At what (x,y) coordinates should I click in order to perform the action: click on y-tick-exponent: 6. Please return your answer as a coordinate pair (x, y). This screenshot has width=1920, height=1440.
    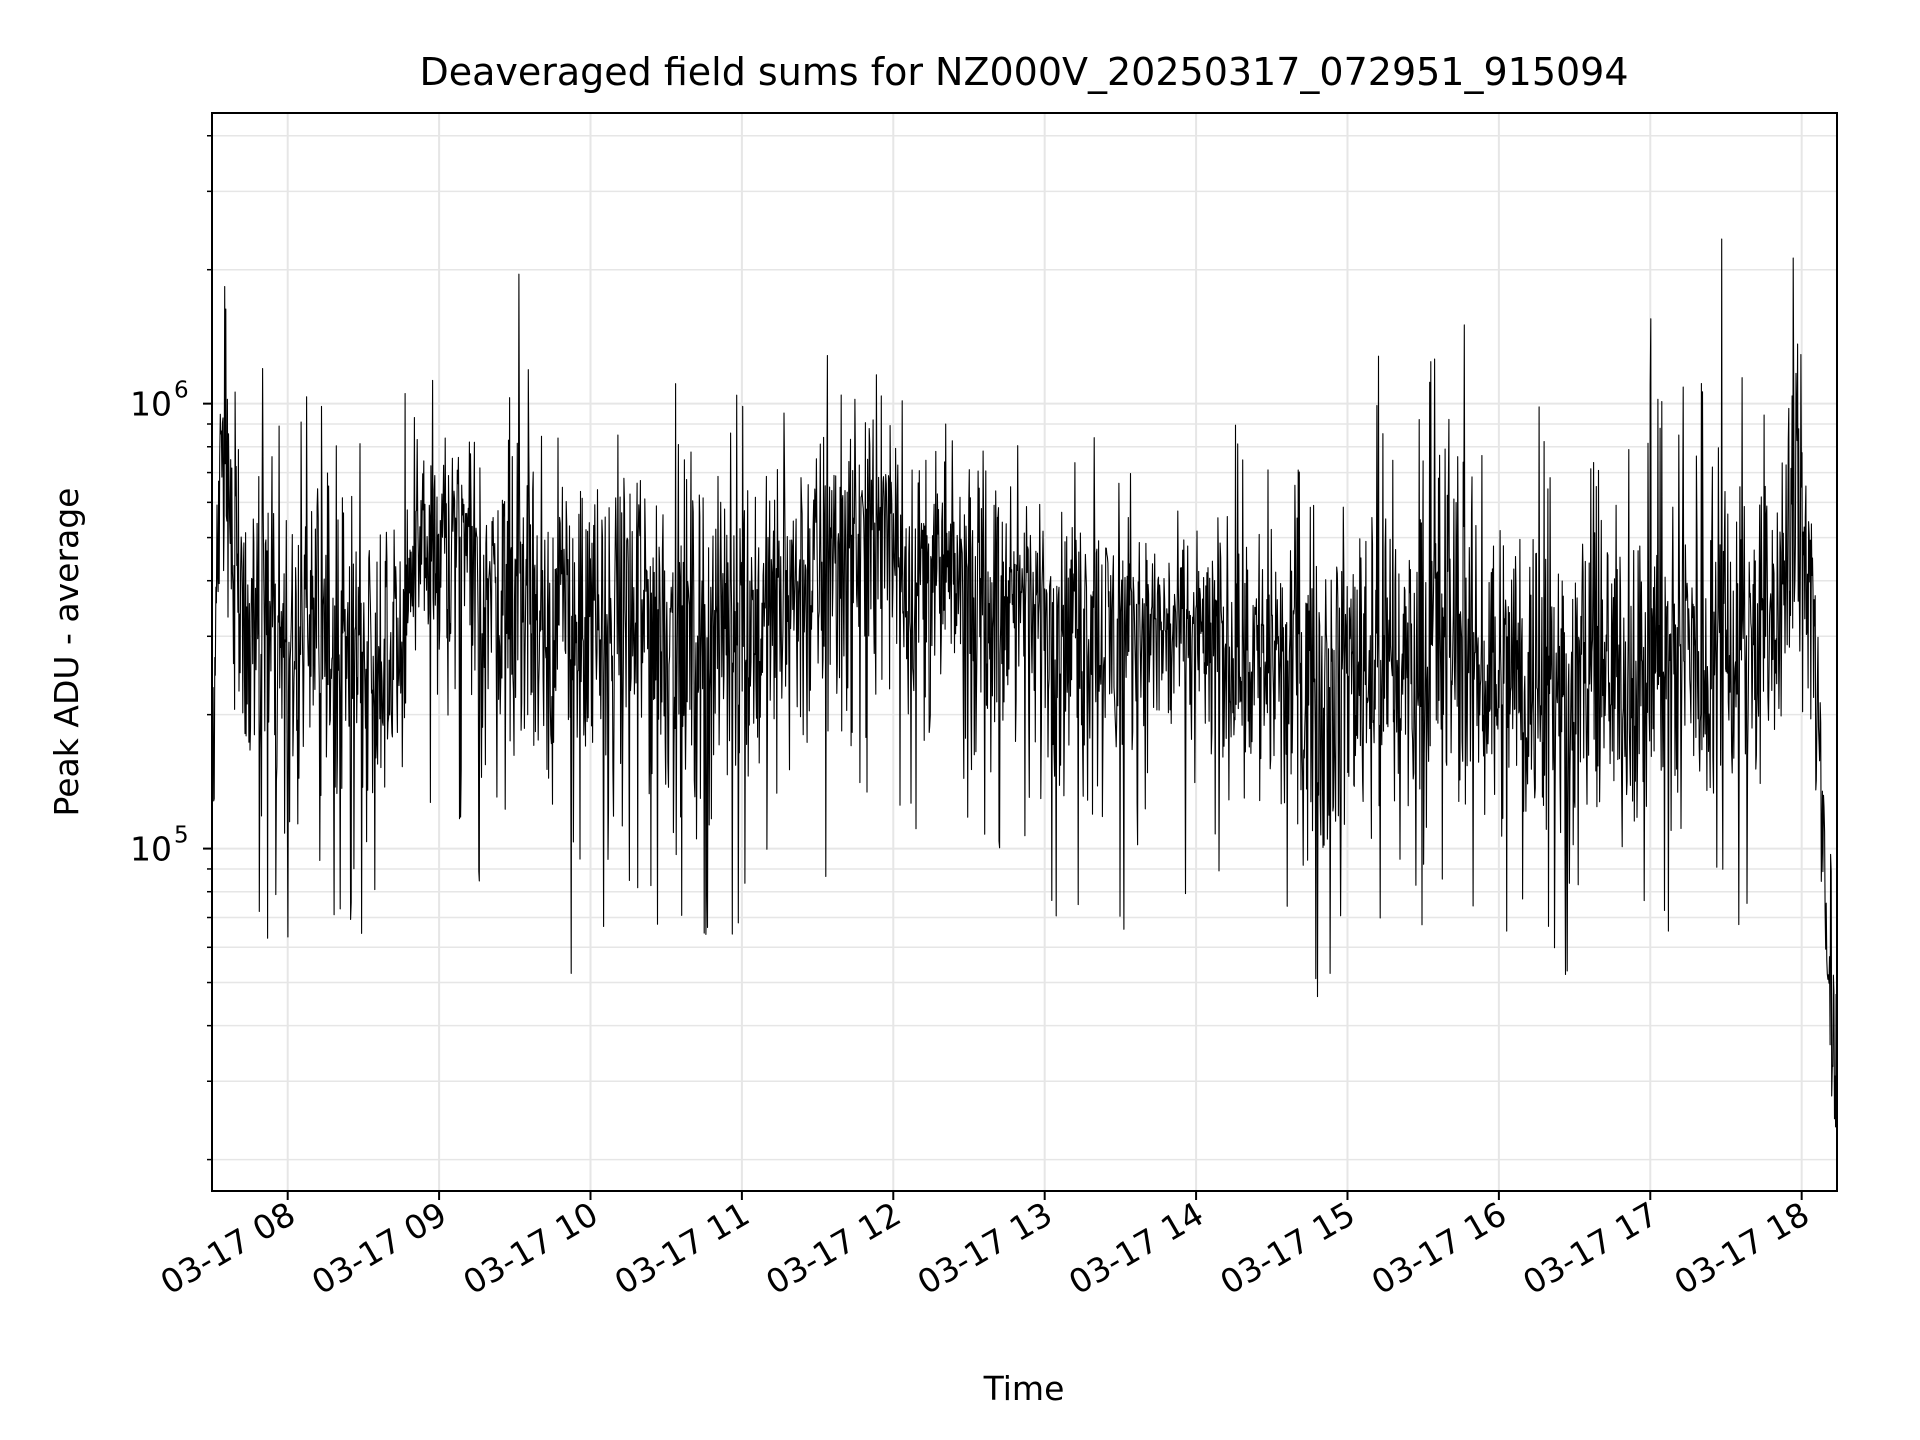
    Looking at the image, I should click on (181, 391).